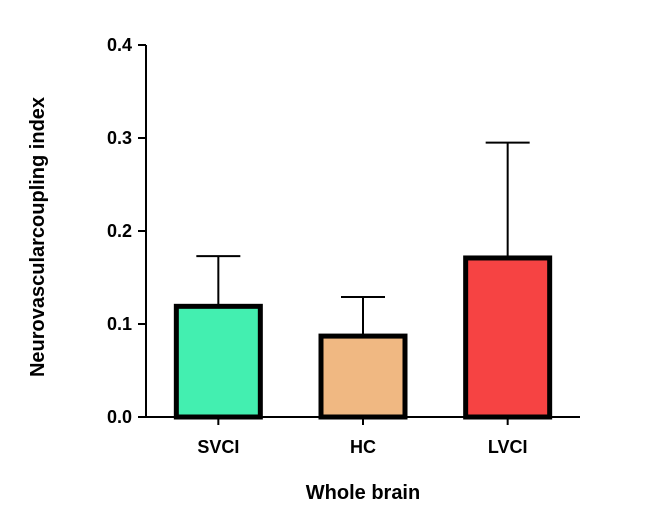 The height and width of the screenshot is (530, 651). What do you see at coordinates (508, 447) in the screenshot?
I see `x-tick-label: LVCI` at bounding box center [508, 447].